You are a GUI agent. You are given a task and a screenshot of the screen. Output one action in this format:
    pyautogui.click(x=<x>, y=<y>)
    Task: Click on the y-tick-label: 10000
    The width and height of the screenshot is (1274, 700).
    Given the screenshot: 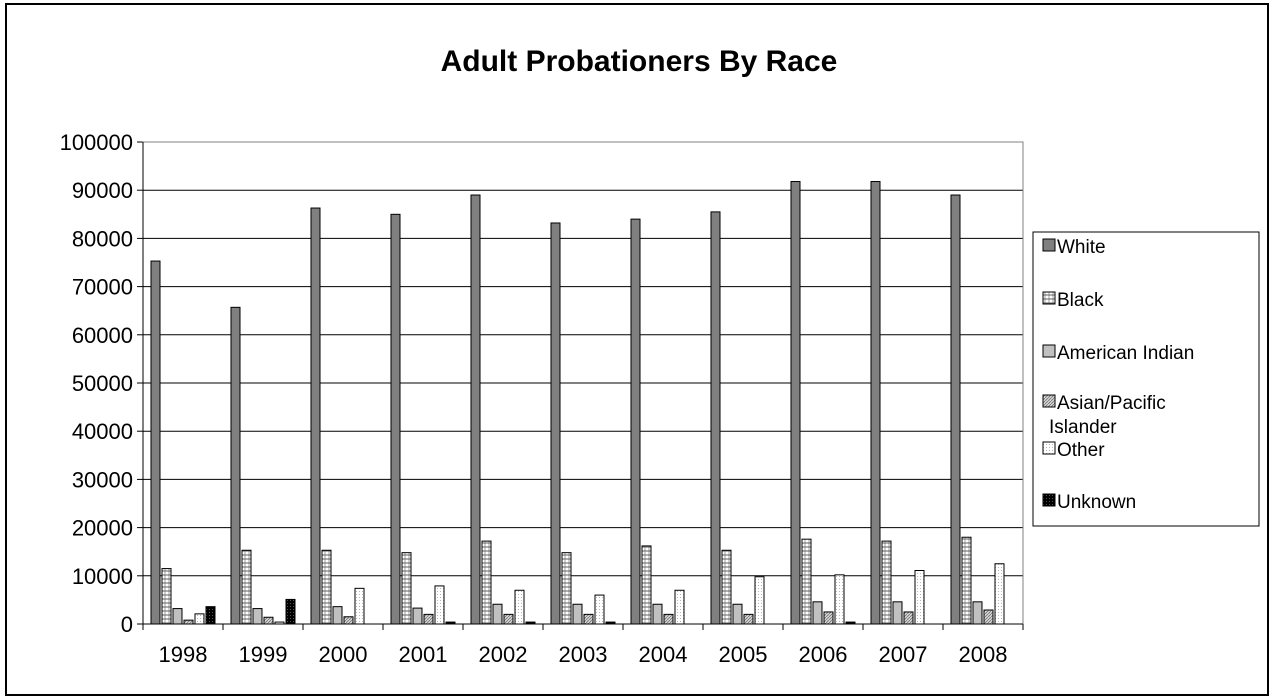 What is the action you would take?
    pyautogui.click(x=102, y=576)
    